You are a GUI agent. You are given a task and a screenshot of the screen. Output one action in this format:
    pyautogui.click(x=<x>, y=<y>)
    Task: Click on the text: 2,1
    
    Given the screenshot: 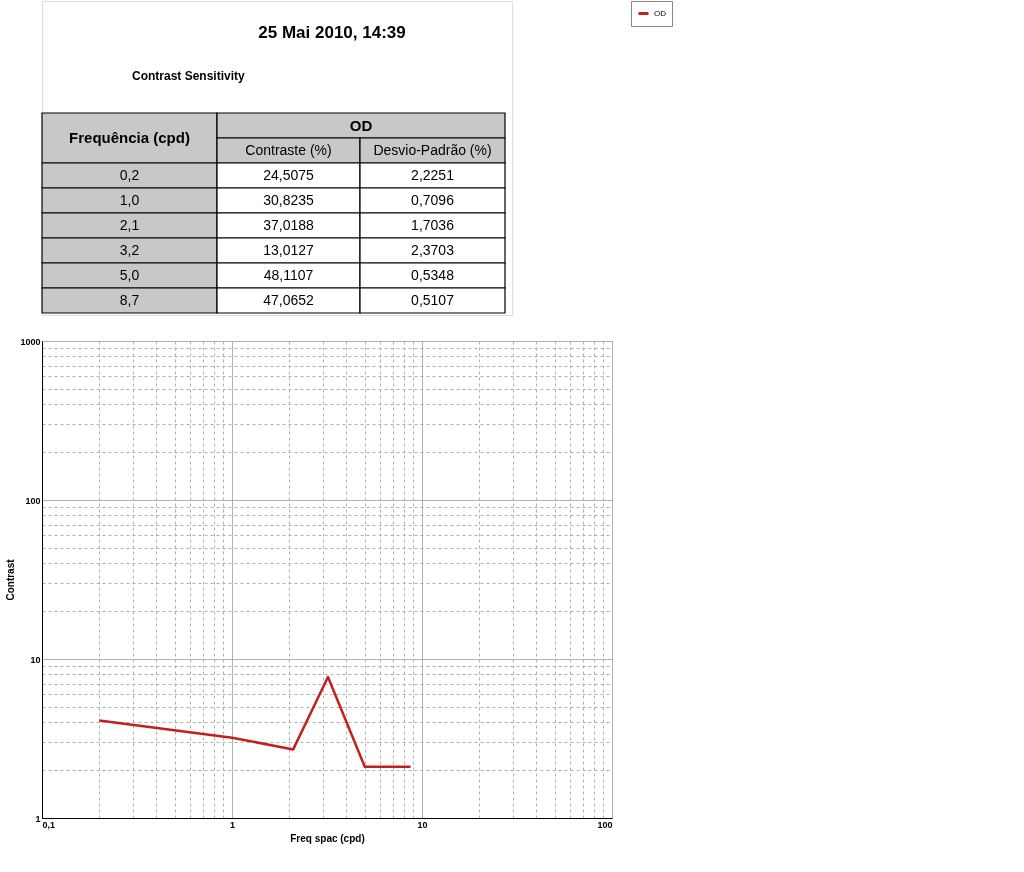 What is the action you would take?
    pyautogui.click(x=129, y=224)
    